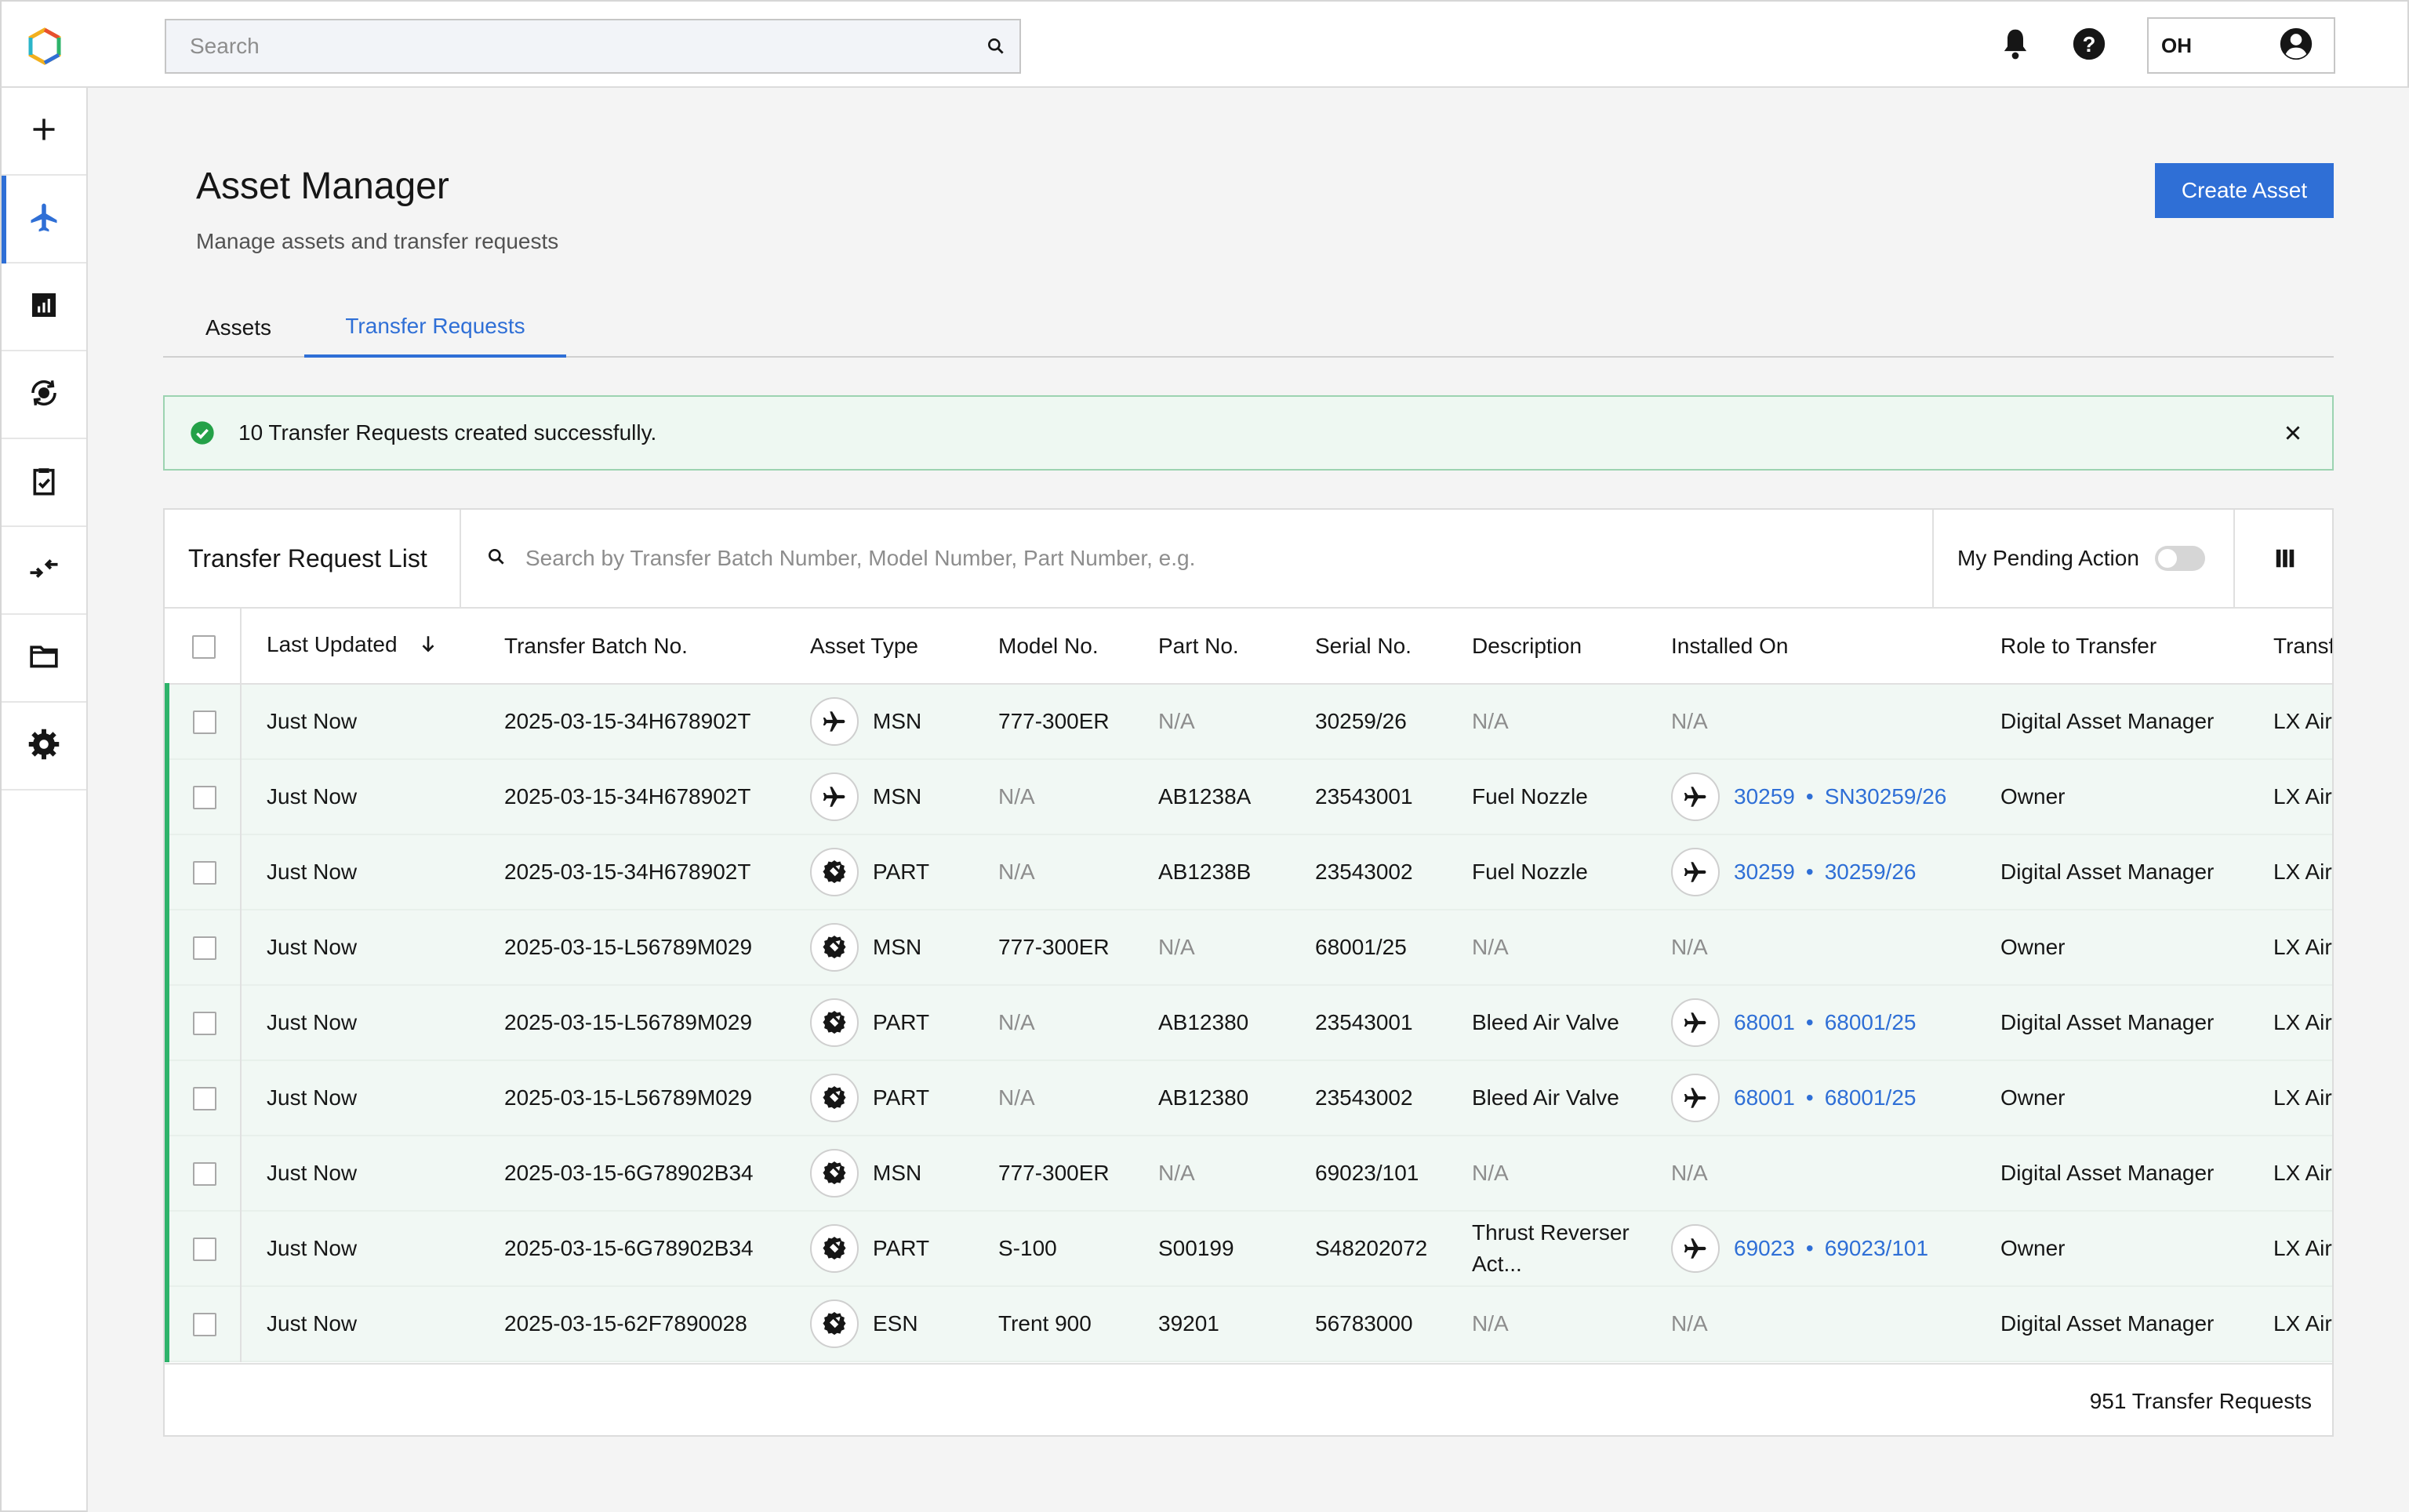 The image size is (2409, 1512). Describe the element at coordinates (44, 132) in the screenshot. I see `nav-item-create` at that location.